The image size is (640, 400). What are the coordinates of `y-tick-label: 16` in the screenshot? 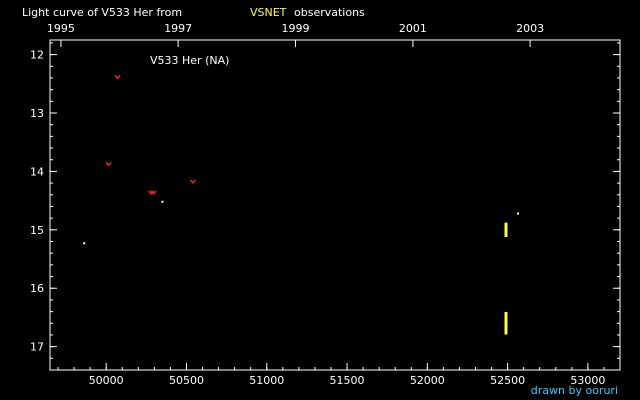 It's located at (37, 288).